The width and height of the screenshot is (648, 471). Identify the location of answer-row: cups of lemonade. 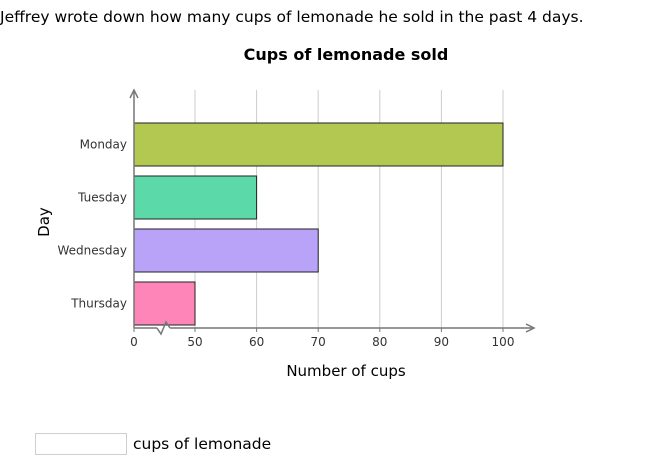
(153, 444).